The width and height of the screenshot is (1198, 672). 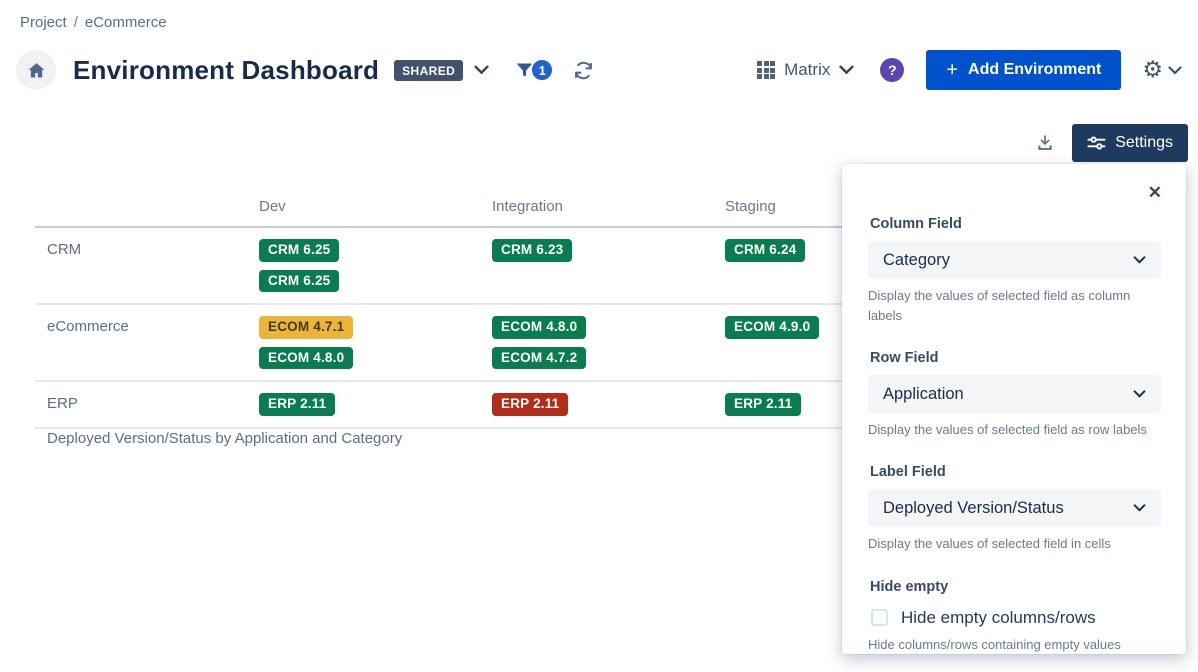 What do you see at coordinates (909, 586) in the screenshot?
I see `hide-empty-label: Hide empty` at bounding box center [909, 586].